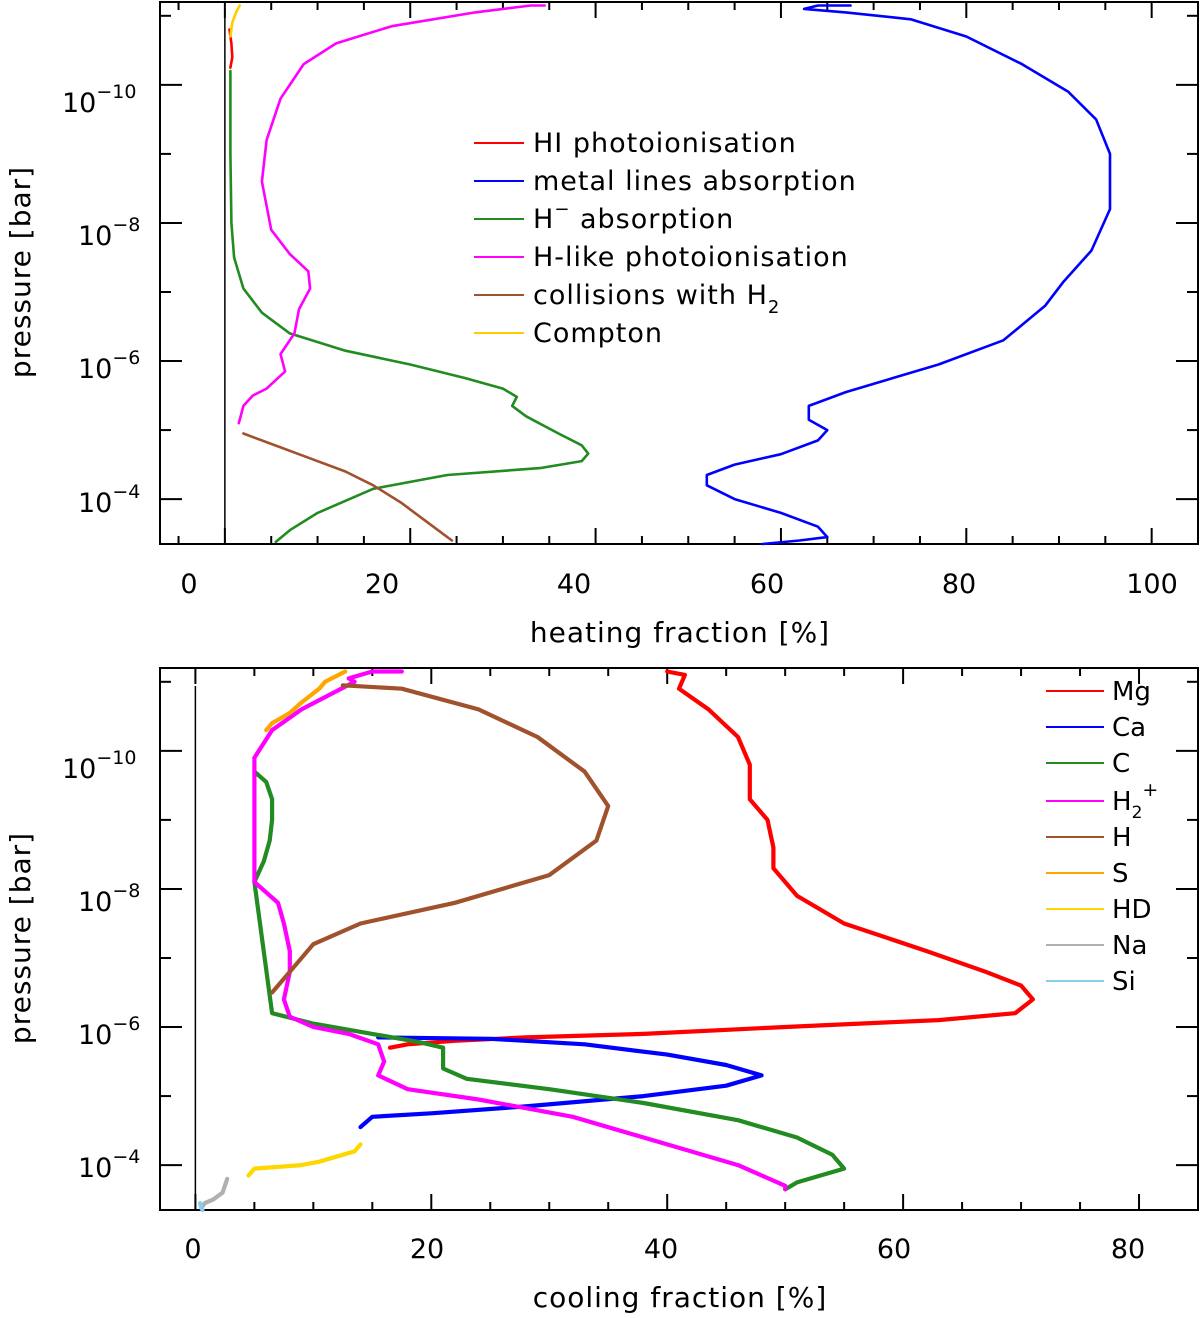 The image size is (1200, 1318). I want to click on cooling-legend-label-mg: Mg, so click(1131, 692).